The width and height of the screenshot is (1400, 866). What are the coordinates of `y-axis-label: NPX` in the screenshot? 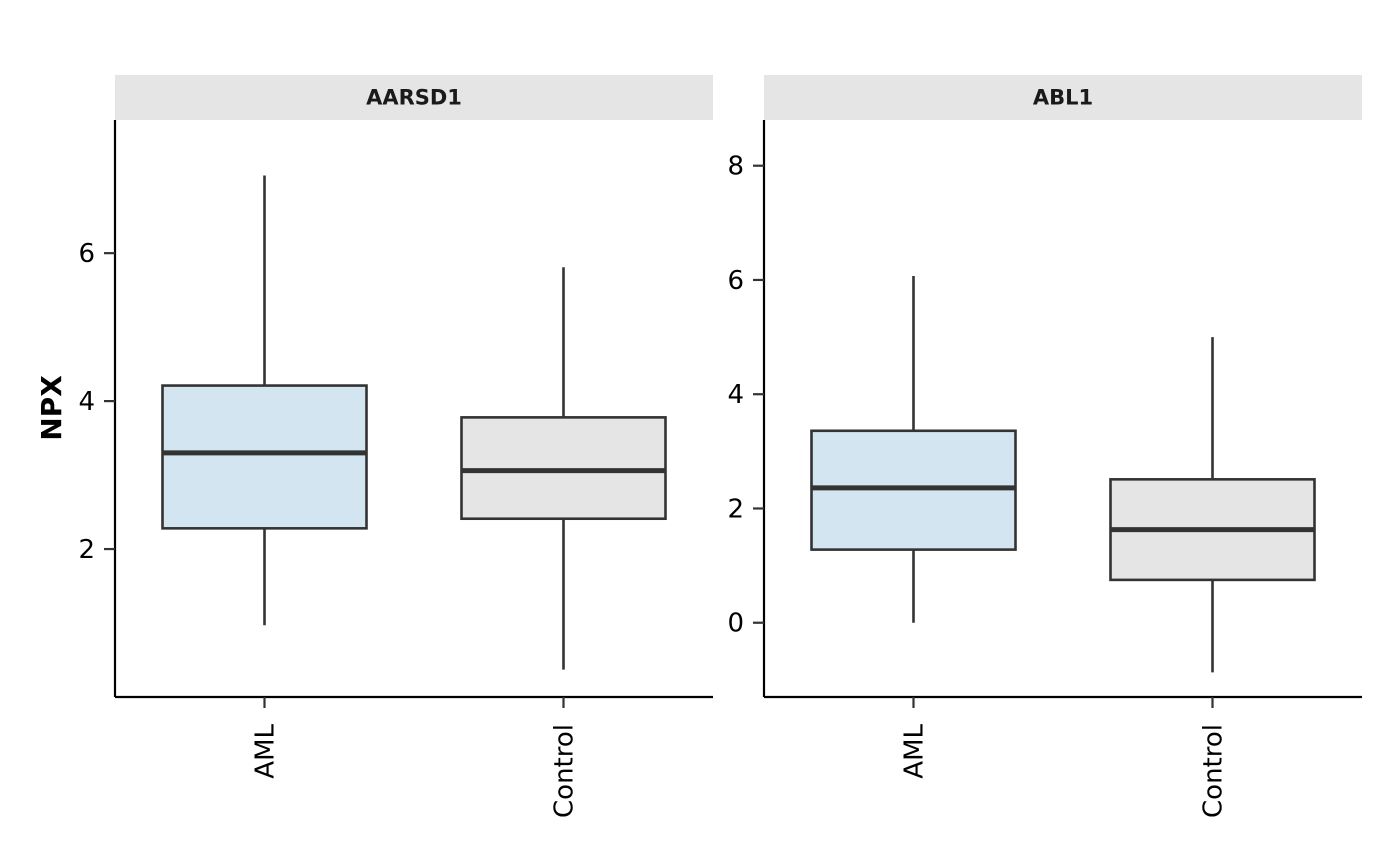 It's located at (51, 408).